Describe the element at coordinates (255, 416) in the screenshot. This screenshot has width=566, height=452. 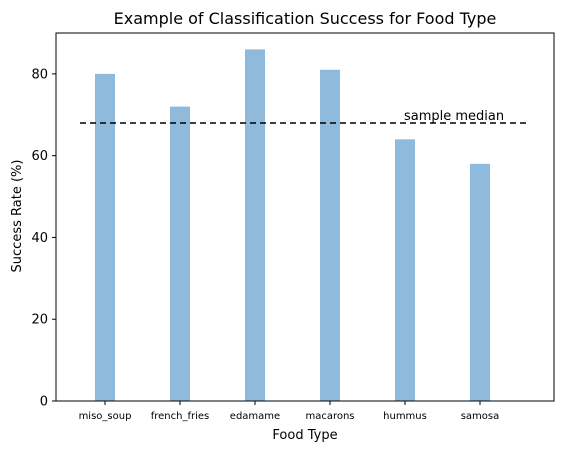
I see `x-tick-label-edamame: edamame` at that location.